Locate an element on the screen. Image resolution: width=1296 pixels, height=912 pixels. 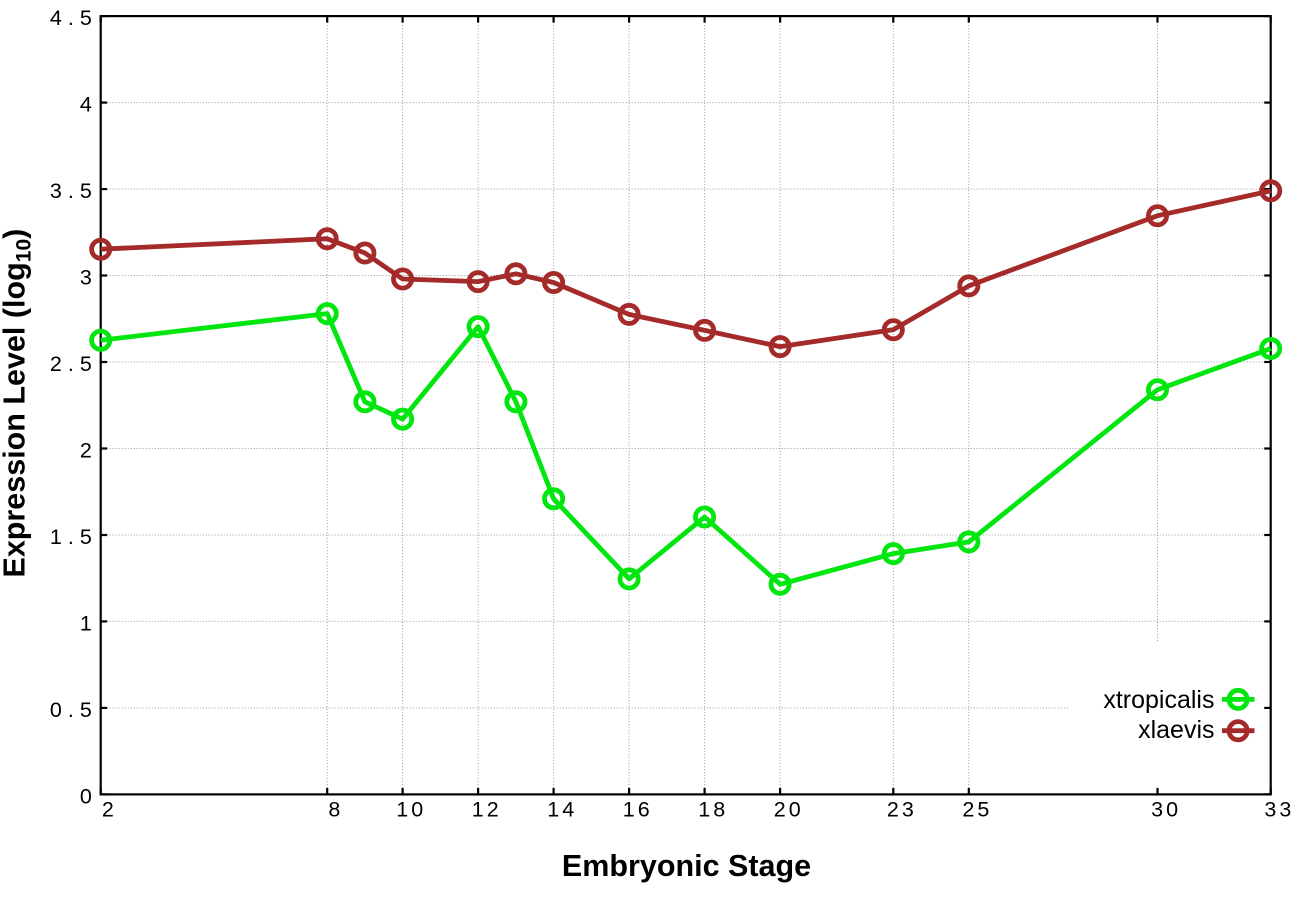
svg-text: 33 is located at coordinates (1277, 810).